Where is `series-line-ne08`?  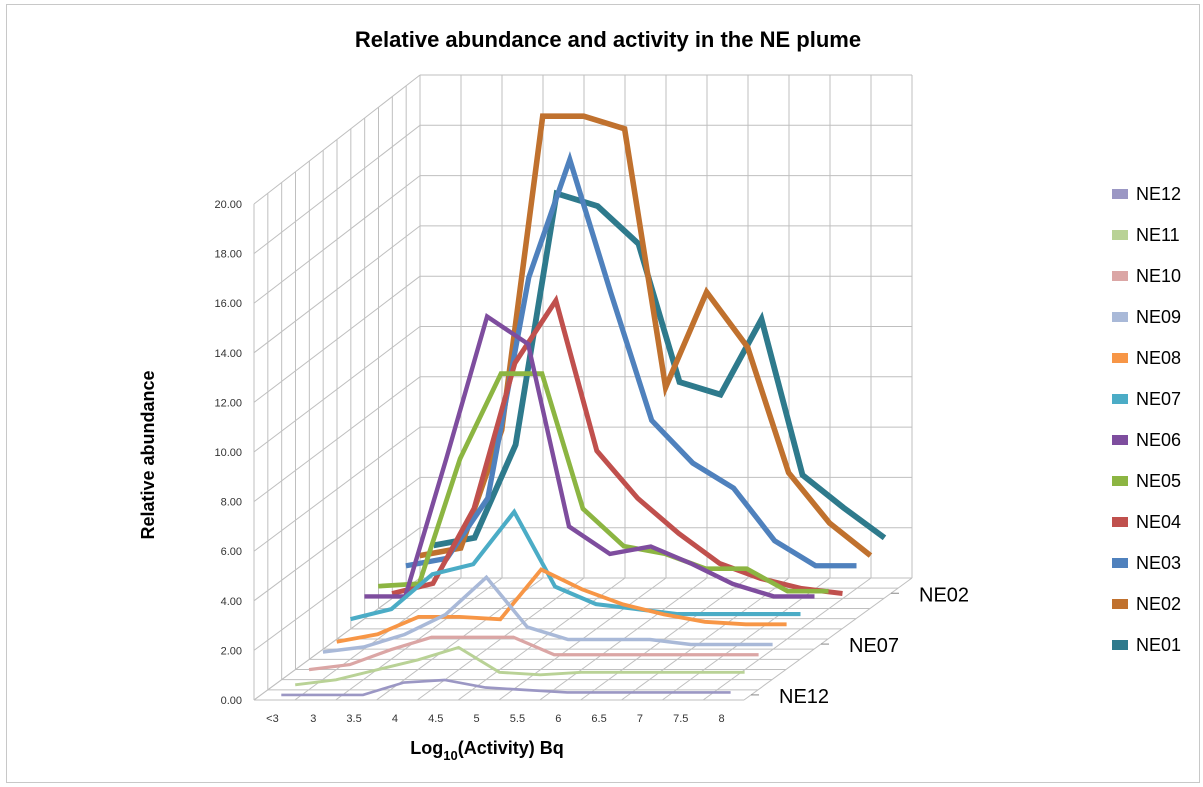 series-line-ne08 is located at coordinates (561, 605).